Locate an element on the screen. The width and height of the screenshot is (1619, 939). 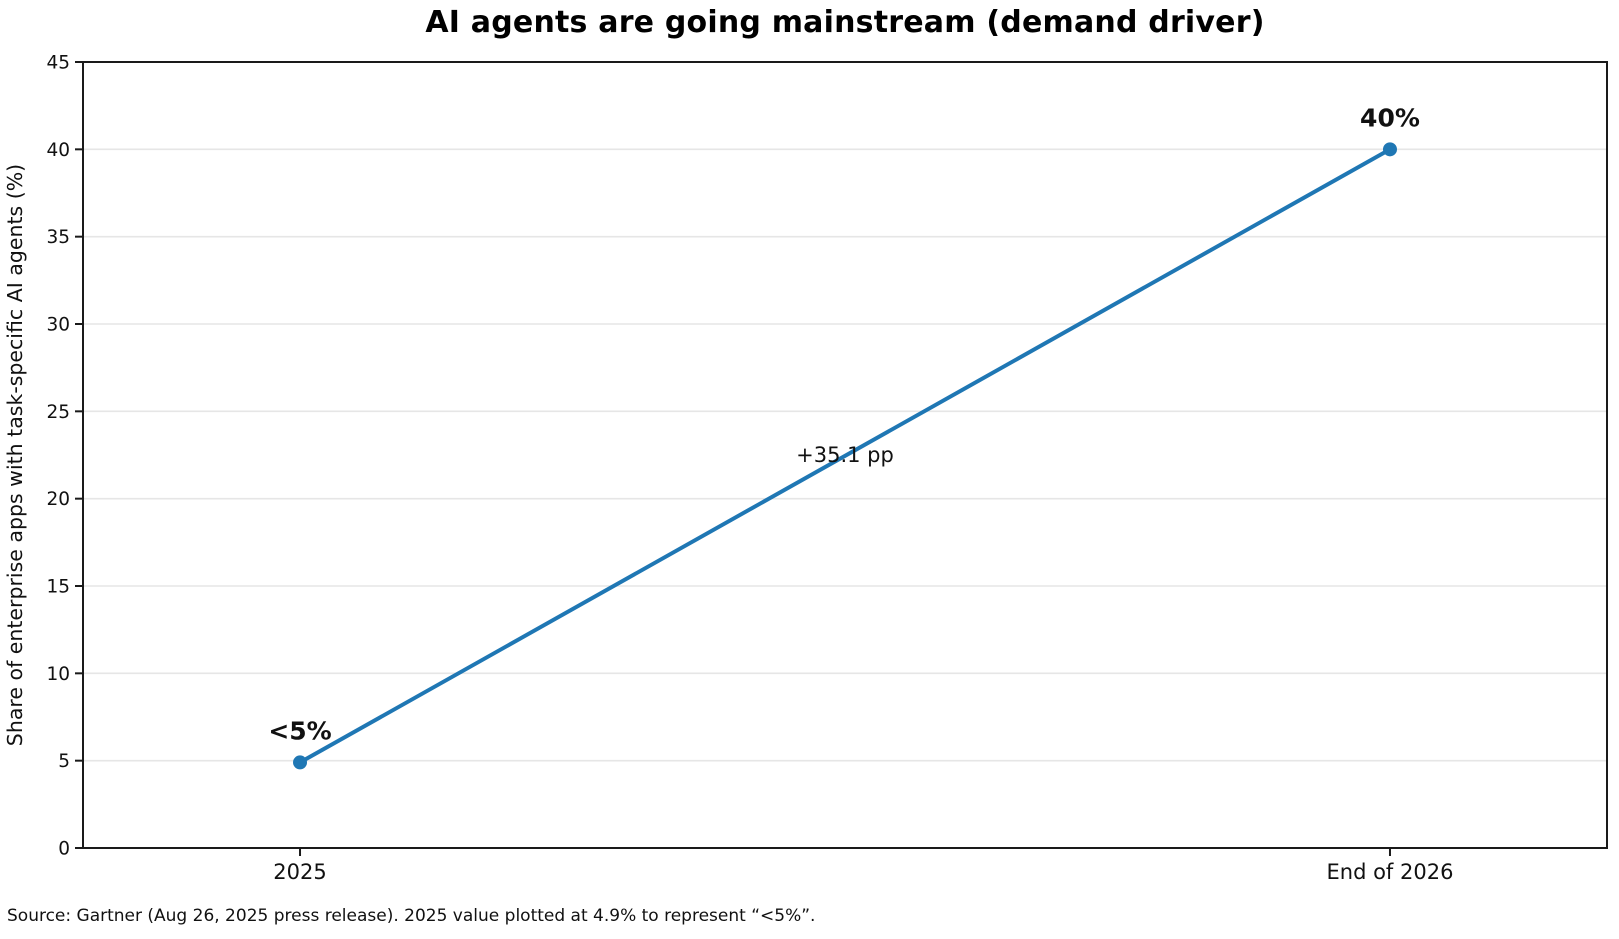
y-tick-label: 0 is located at coordinates (64, 849).